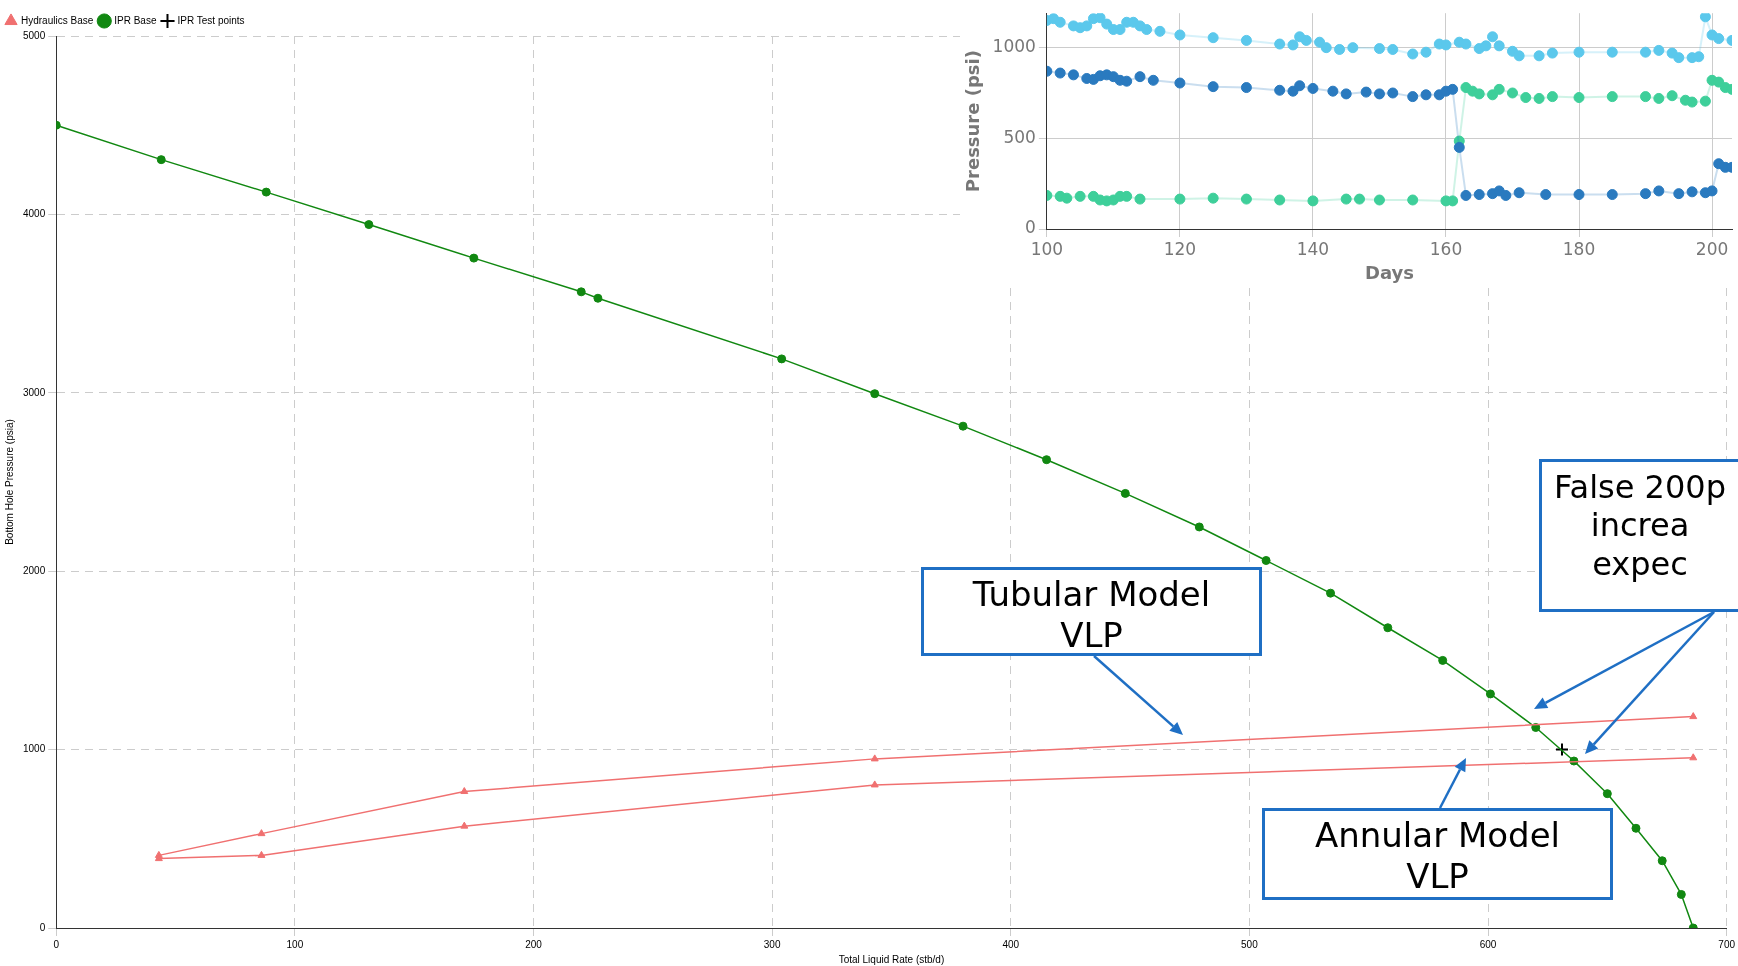  What do you see at coordinates (1727, 944) in the screenshot?
I see `x-tick-label: 700` at bounding box center [1727, 944].